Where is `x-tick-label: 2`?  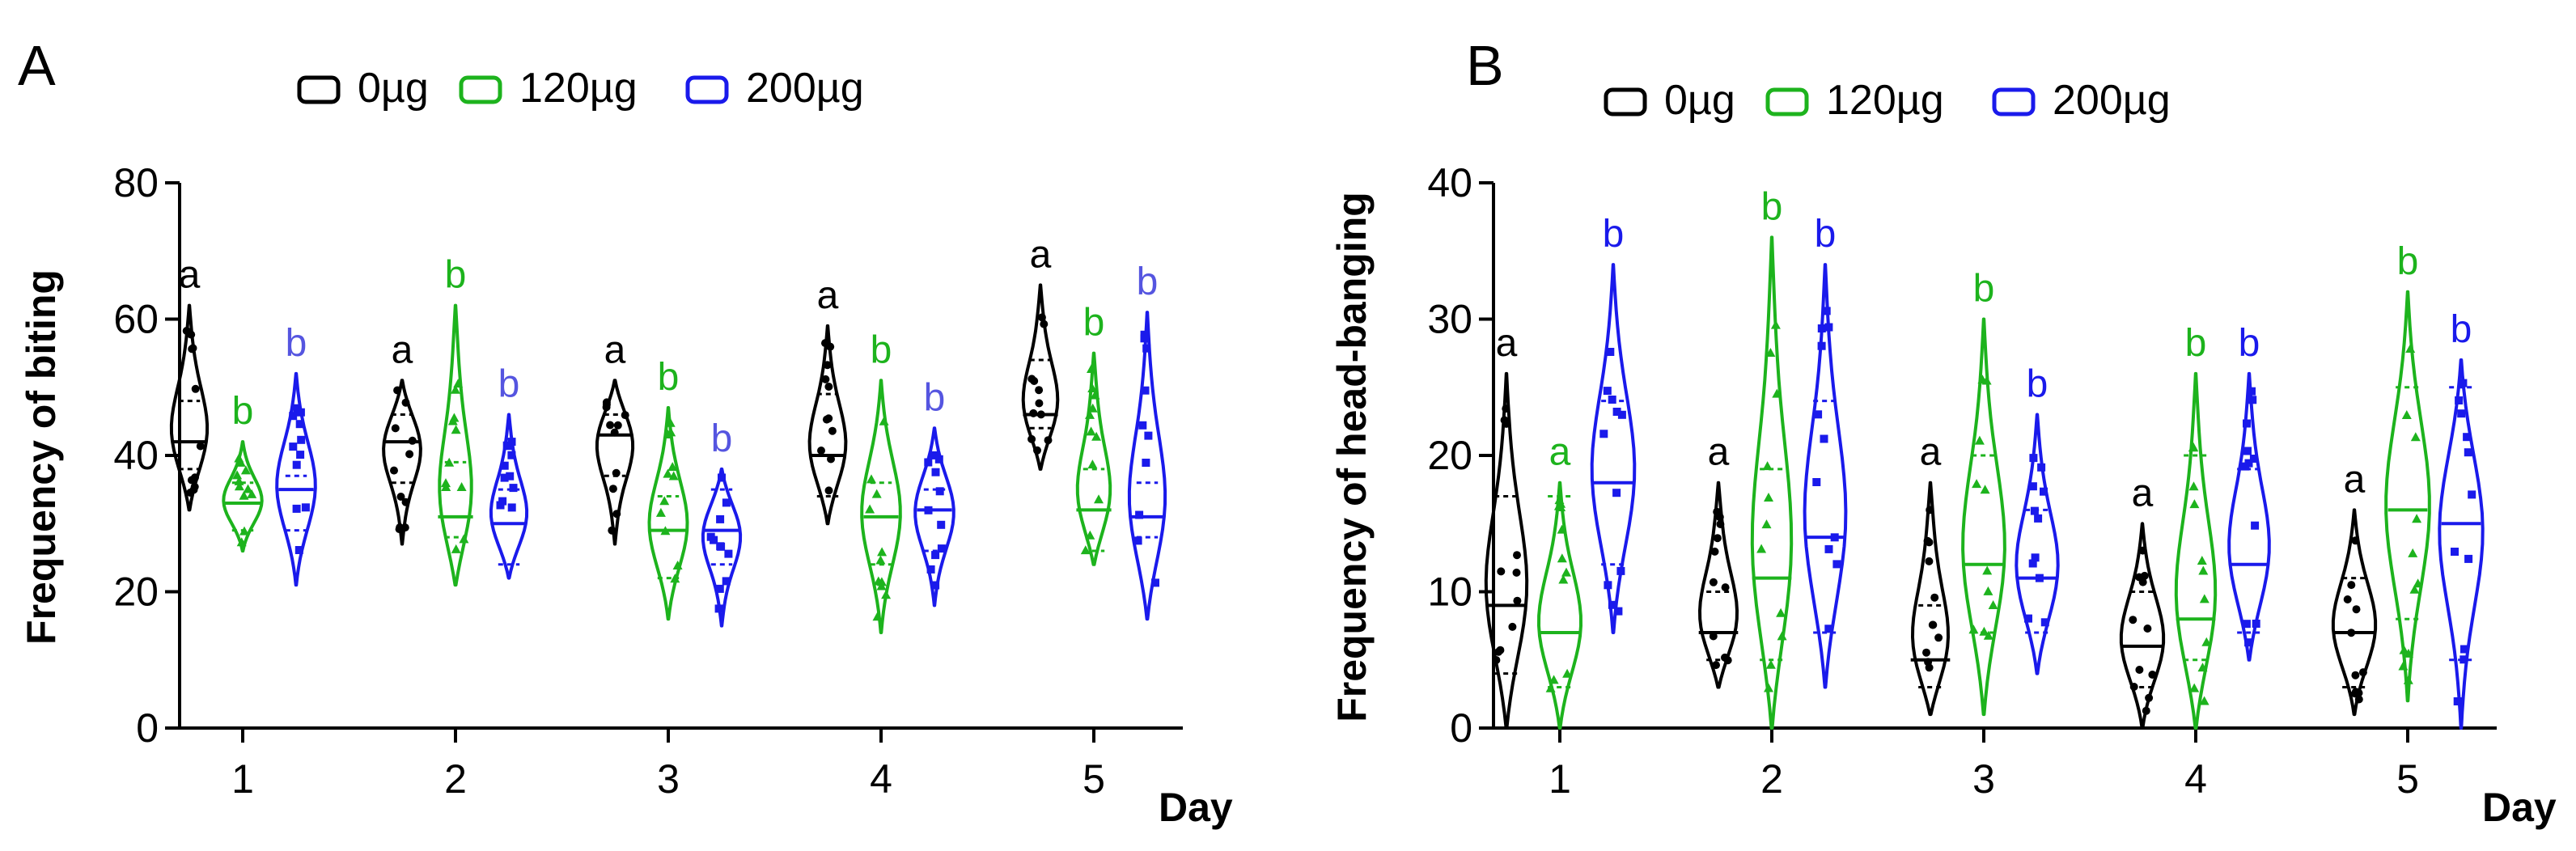 x-tick-label: 2 is located at coordinates (1771, 779).